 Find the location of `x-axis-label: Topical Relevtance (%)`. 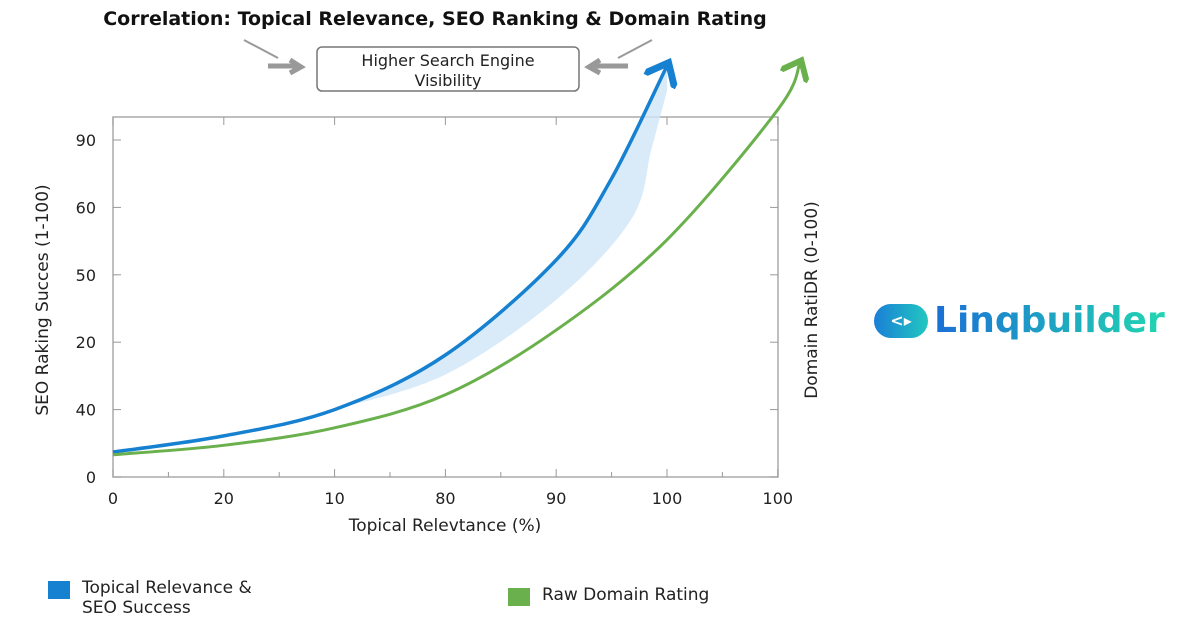

x-axis-label: Topical Relevtance (%) is located at coordinates (445, 526).